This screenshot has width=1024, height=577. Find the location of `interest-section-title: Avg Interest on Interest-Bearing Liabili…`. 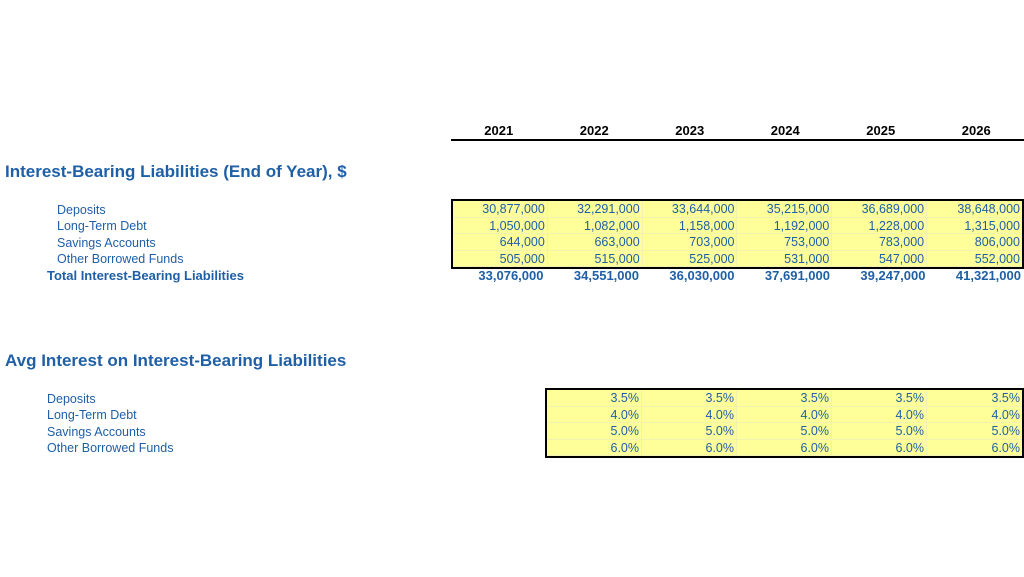

interest-section-title: Avg Interest on Interest-Bearing Liabili… is located at coordinates (176, 360).